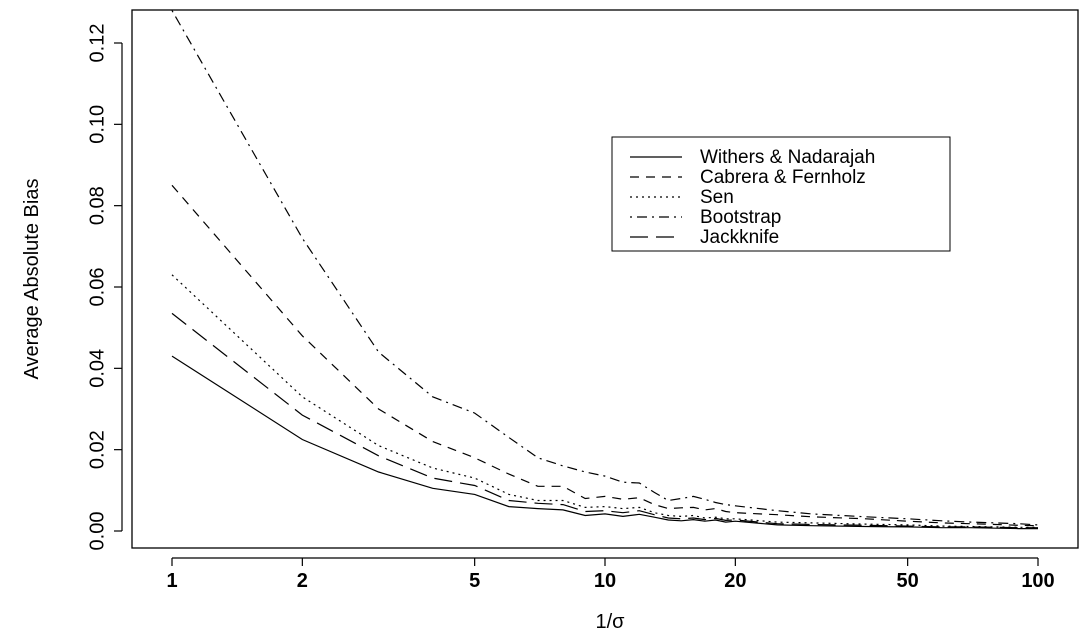 This screenshot has height=638, width=1086. Describe the element at coordinates (1037, 581) in the screenshot. I see `x-tick-label: 100` at that location.